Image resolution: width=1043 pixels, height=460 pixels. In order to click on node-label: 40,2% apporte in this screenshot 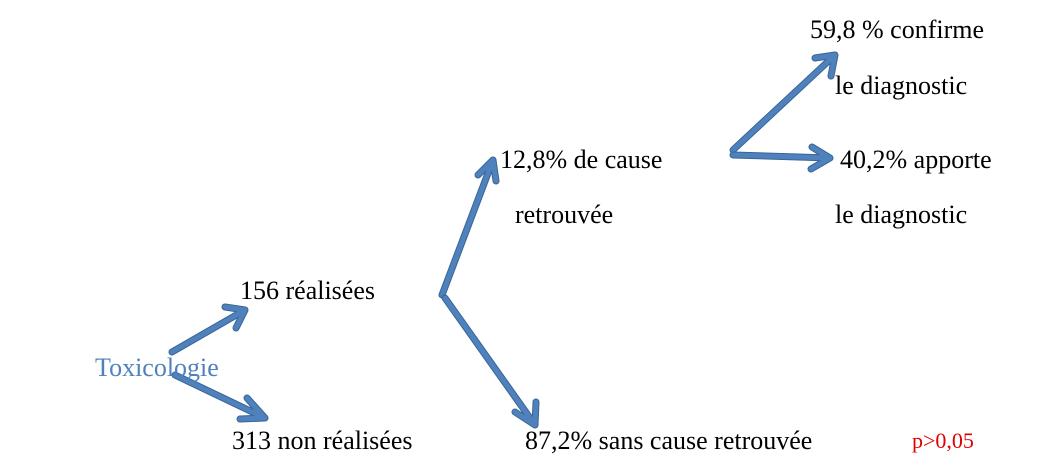, I will do `click(916, 159)`.